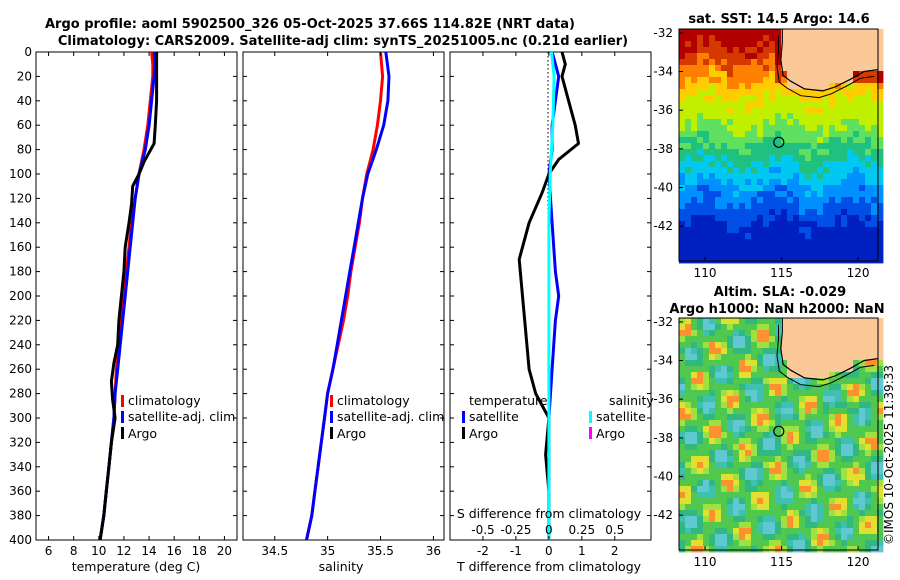 This screenshot has height=580, width=900. Describe the element at coordinates (20, 467) in the screenshot. I see `y-tick-label: 340` at that location.